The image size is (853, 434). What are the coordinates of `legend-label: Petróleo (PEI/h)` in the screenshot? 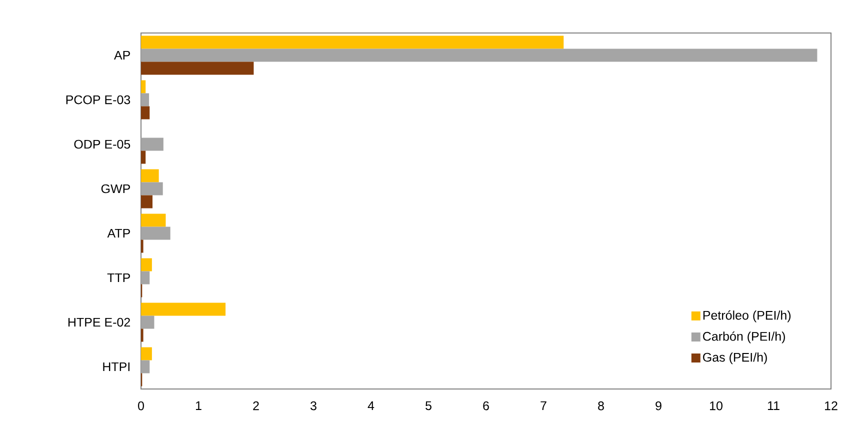 It's located at (747, 316).